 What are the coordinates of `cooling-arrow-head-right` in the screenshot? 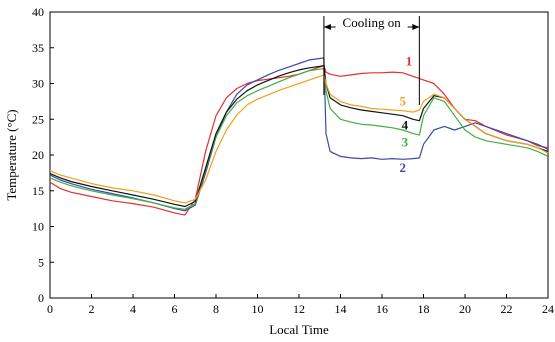 It's located at (416, 27).